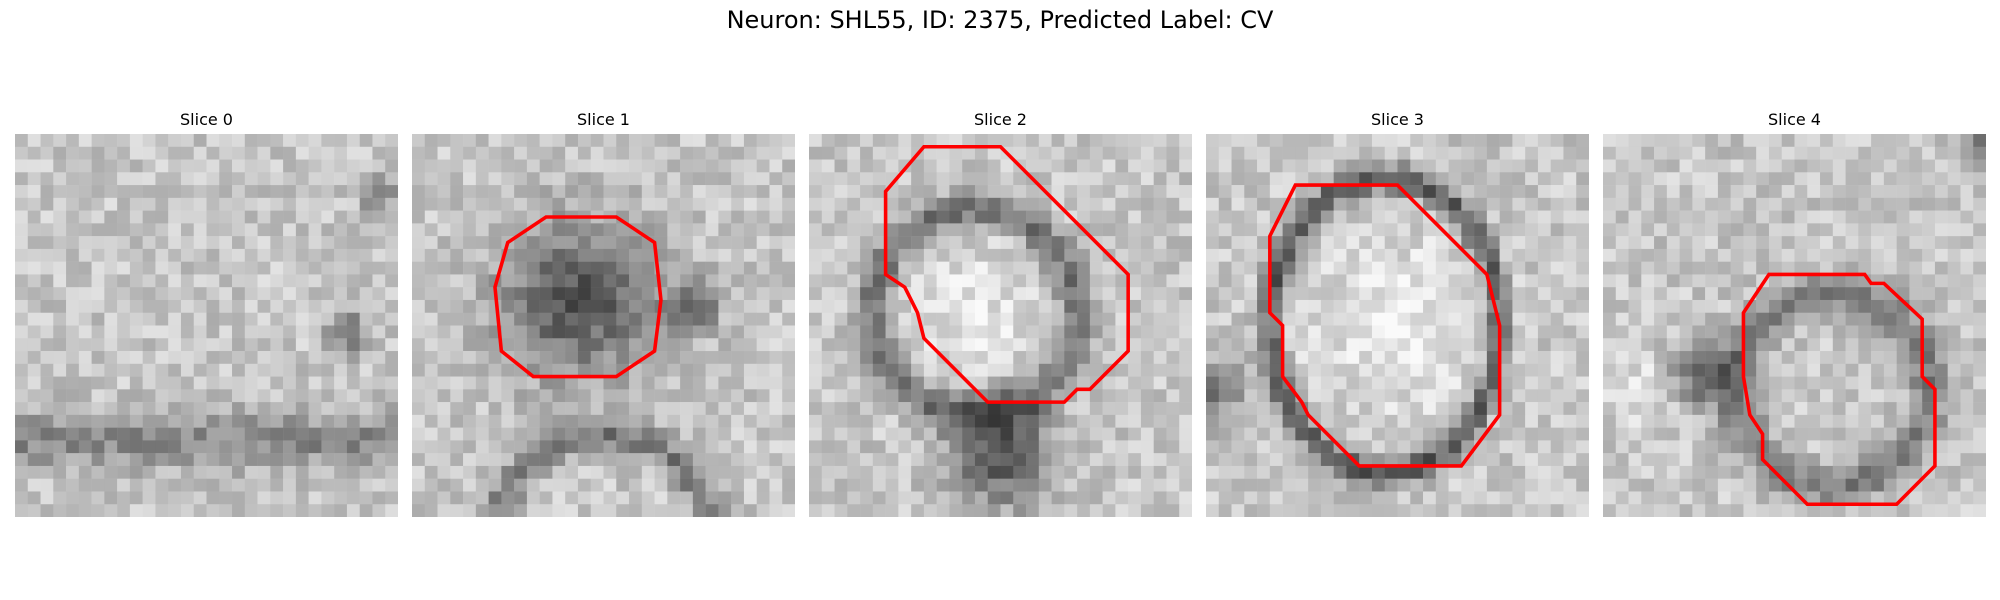 Image resolution: width=2000 pixels, height=600 pixels. I want to click on slice-panel-4: Slice 4, so click(1794, 313).